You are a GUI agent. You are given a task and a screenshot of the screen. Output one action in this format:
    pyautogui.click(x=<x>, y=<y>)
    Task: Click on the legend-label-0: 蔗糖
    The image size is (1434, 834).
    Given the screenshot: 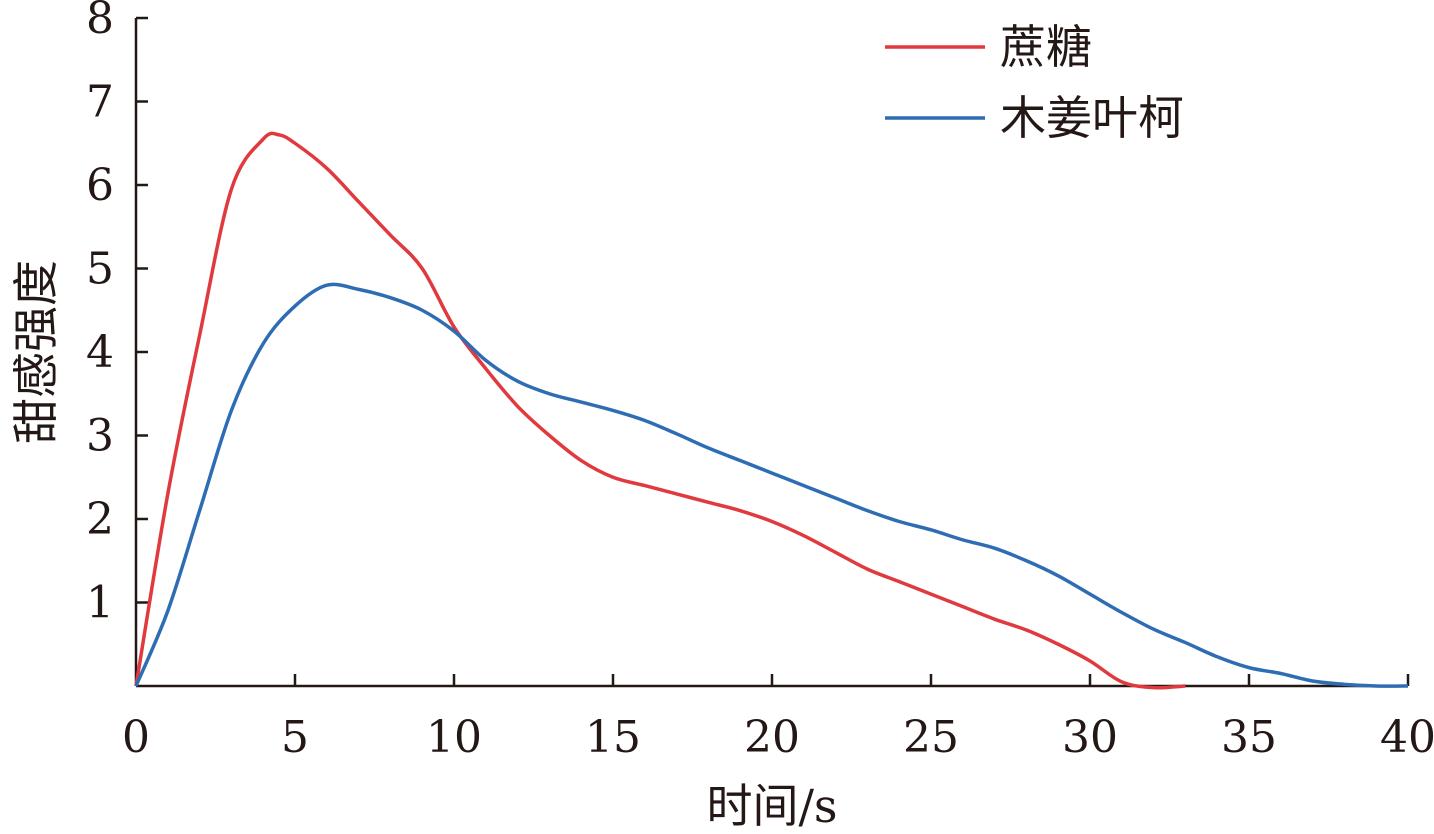 What is the action you would take?
    pyautogui.click(x=1046, y=47)
    